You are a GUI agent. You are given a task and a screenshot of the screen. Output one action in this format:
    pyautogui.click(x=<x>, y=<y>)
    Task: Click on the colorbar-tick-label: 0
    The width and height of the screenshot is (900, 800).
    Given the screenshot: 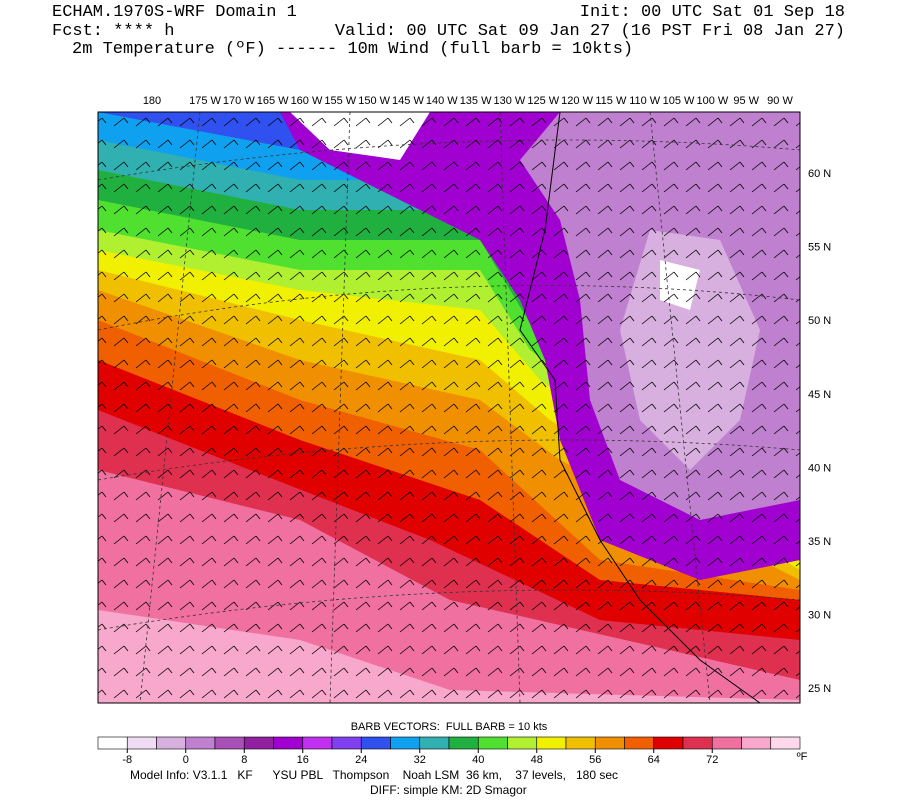 What is the action you would take?
    pyautogui.click(x=186, y=760)
    